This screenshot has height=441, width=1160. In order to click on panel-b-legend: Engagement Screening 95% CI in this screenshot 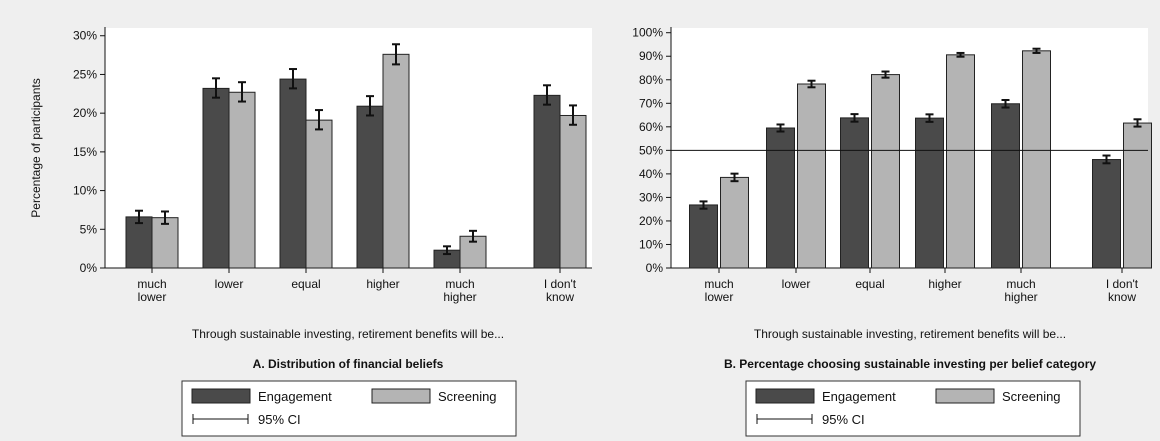, I will do `click(913, 408)`.